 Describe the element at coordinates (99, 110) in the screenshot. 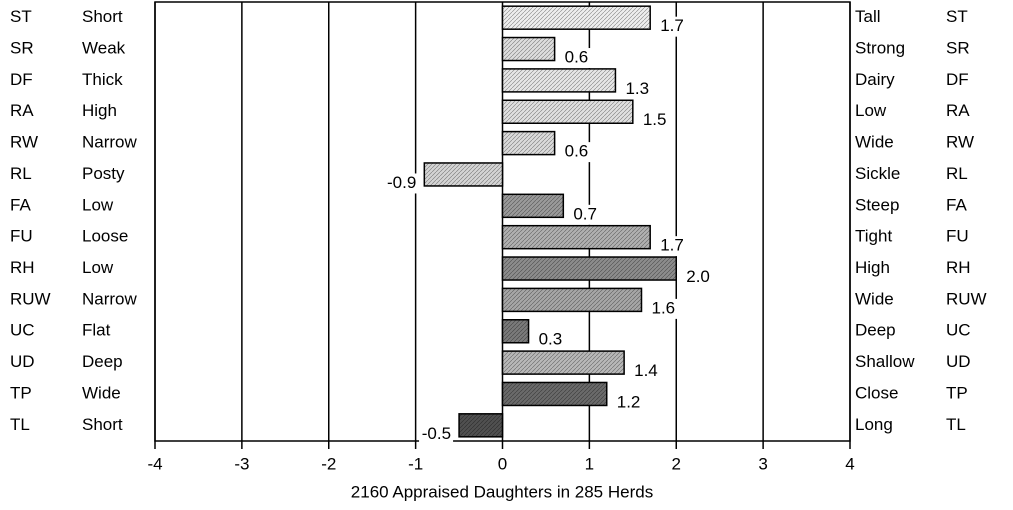

I see `left-label: High` at that location.